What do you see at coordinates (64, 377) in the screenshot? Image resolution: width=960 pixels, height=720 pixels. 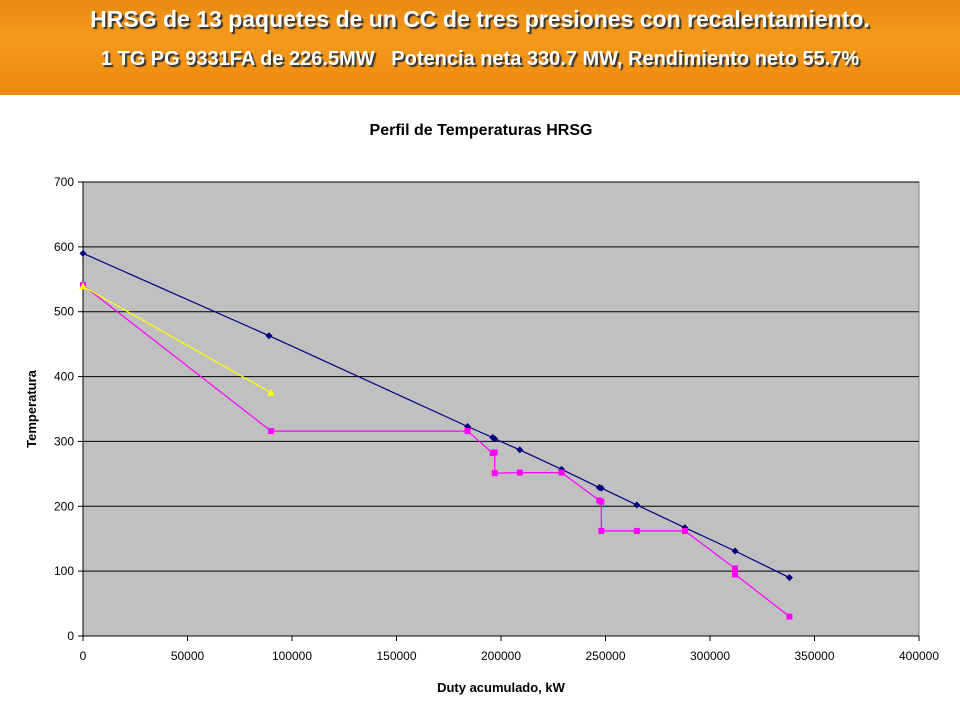 I see `y-tick-label: 400` at bounding box center [64, 377].